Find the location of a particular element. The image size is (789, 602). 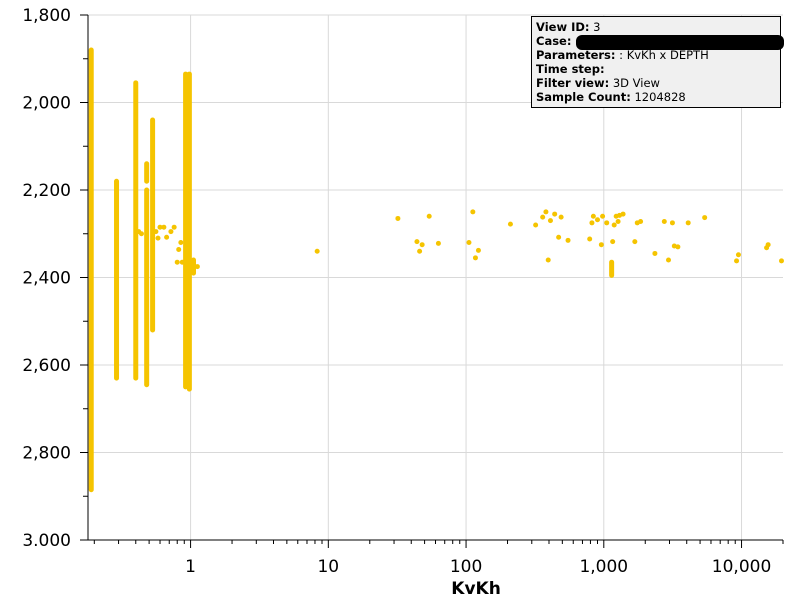

y-tick-label: 2,600 is located at coordinates (46, 366).